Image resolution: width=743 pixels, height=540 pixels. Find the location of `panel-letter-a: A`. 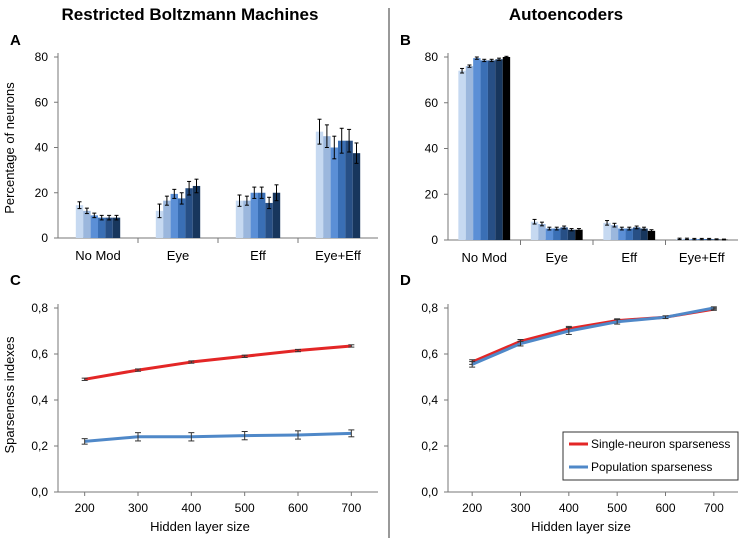

panel-letter-a: A is located at coordinates (15, 40).